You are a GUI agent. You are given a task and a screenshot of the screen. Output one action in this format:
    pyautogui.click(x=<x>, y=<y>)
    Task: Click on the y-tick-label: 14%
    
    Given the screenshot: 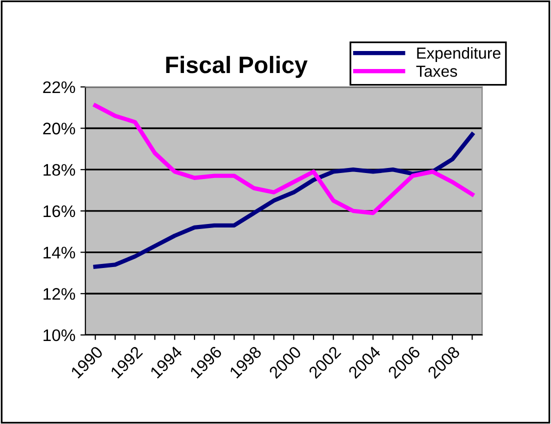 What is the action you would take?
    pyautogui.click(x=60, y=252)
    